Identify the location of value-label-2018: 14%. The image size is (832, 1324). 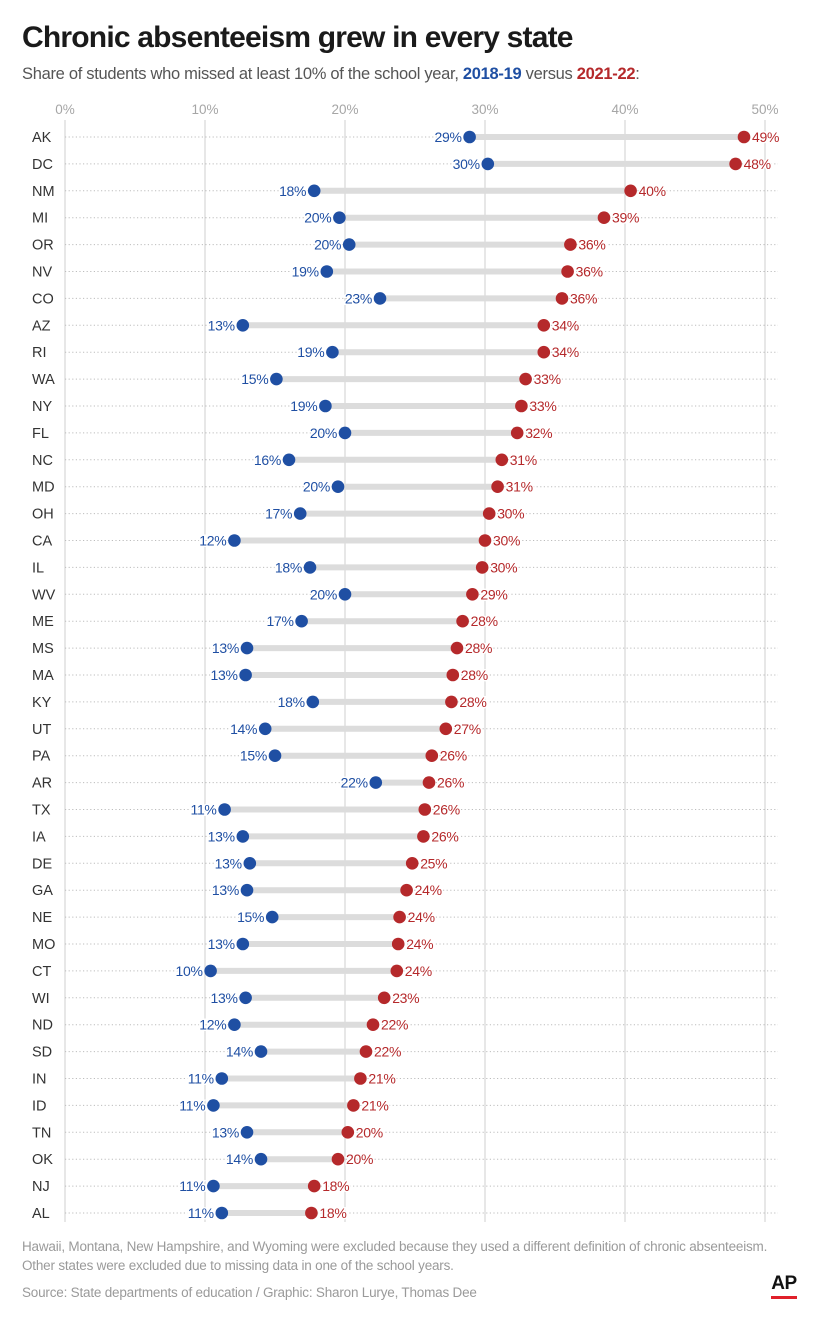
(239, 1159).